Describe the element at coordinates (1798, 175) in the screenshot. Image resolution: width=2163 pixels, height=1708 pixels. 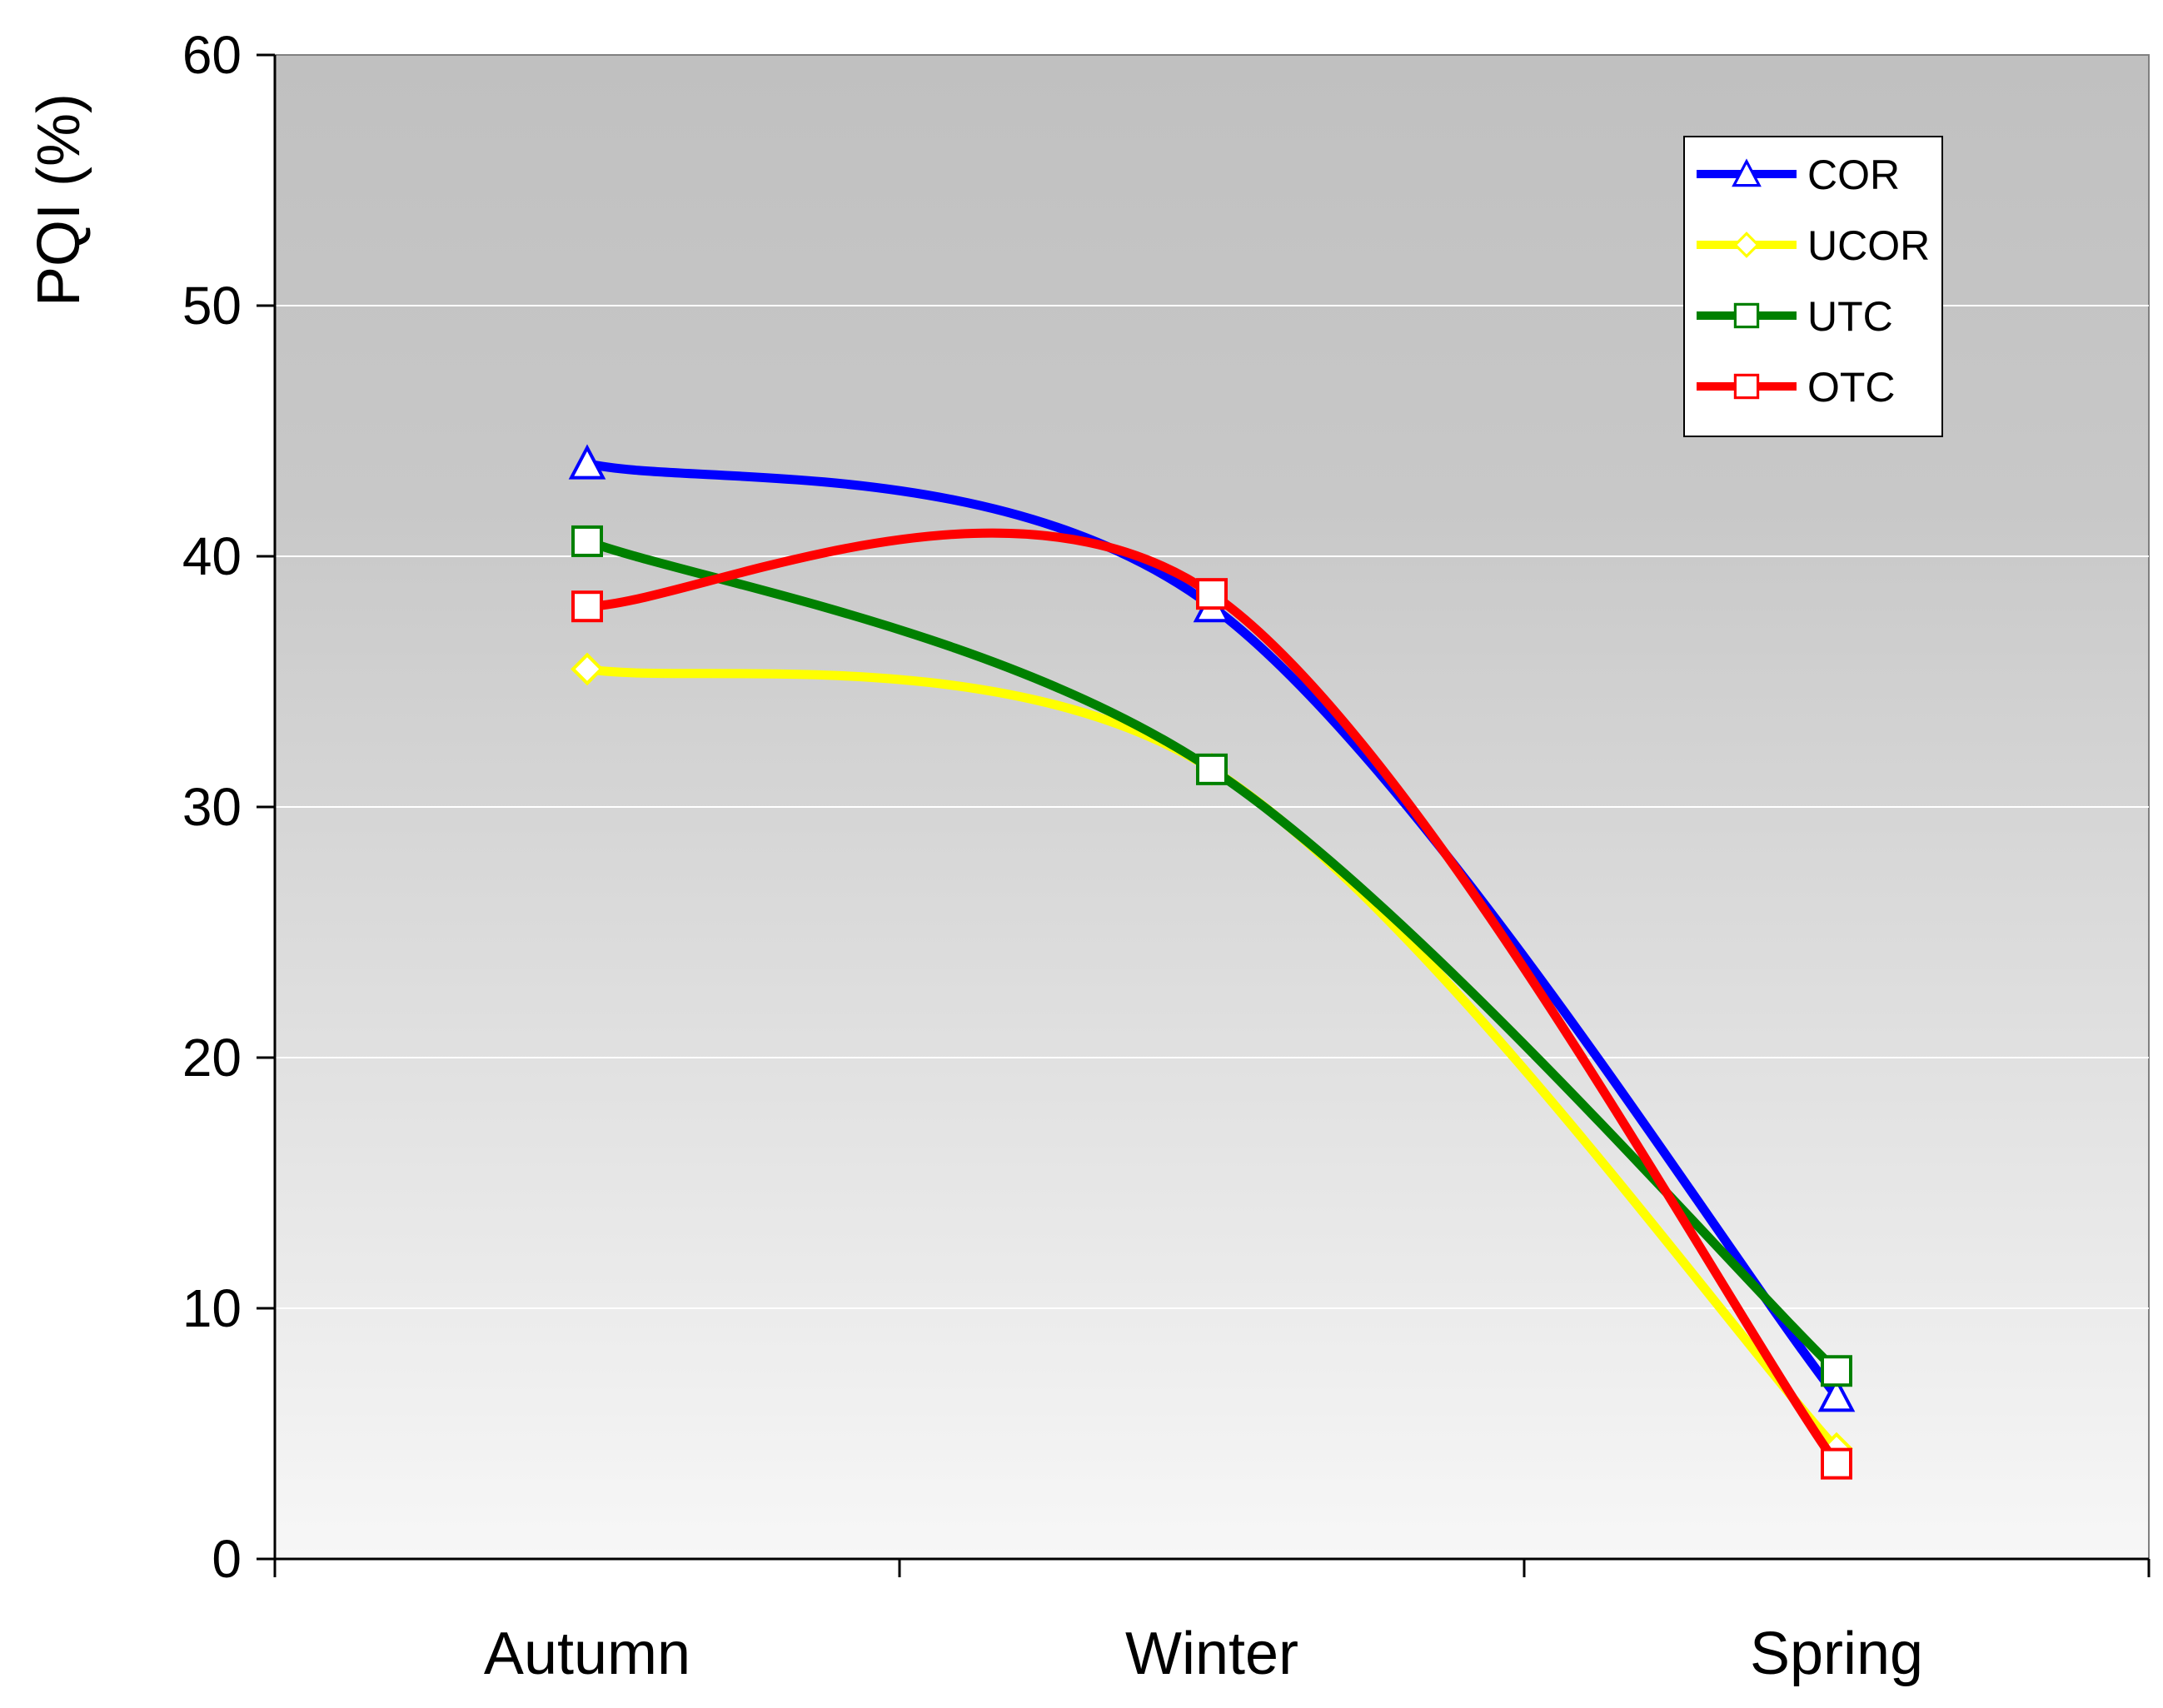
I see `legend-item-cor: COR` at that location.